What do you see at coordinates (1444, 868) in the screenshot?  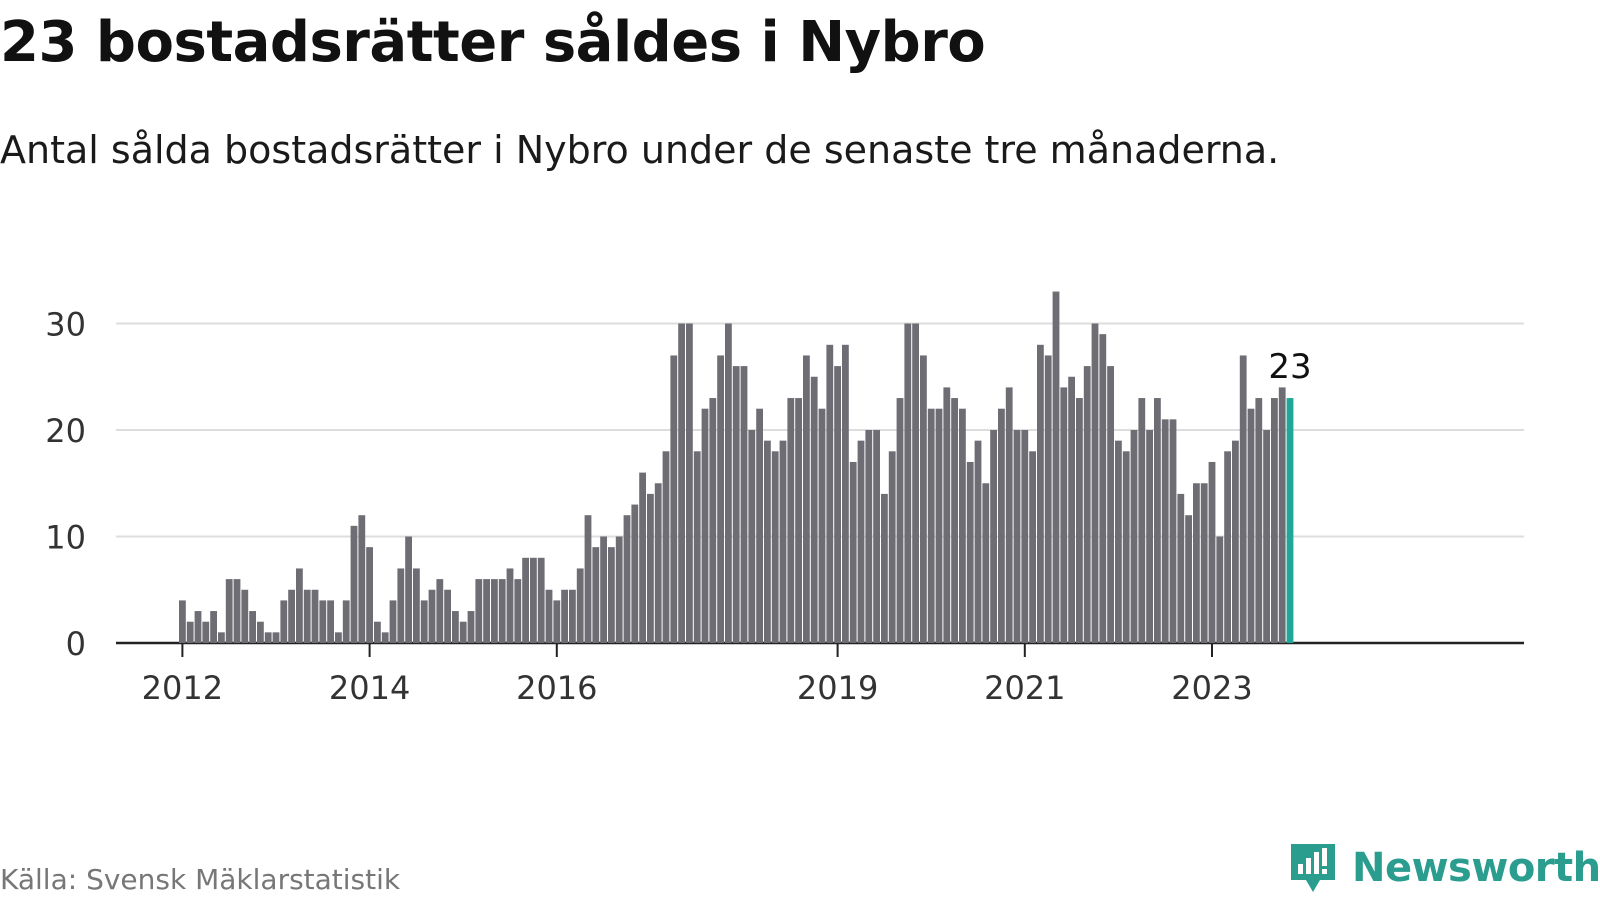 I see `newsworthy-logo: Newsworthy` at bounding box center [1444, 868].